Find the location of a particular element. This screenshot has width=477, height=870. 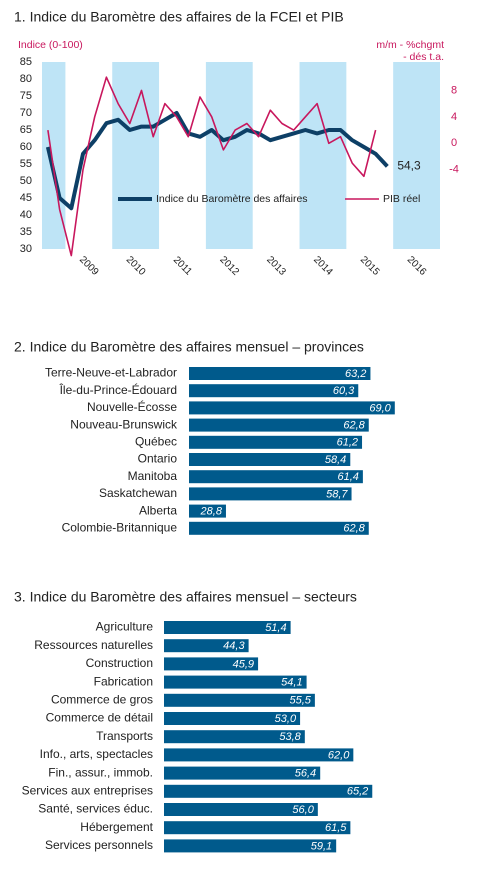

category-label: Transports is located at coordinates (124, 736).